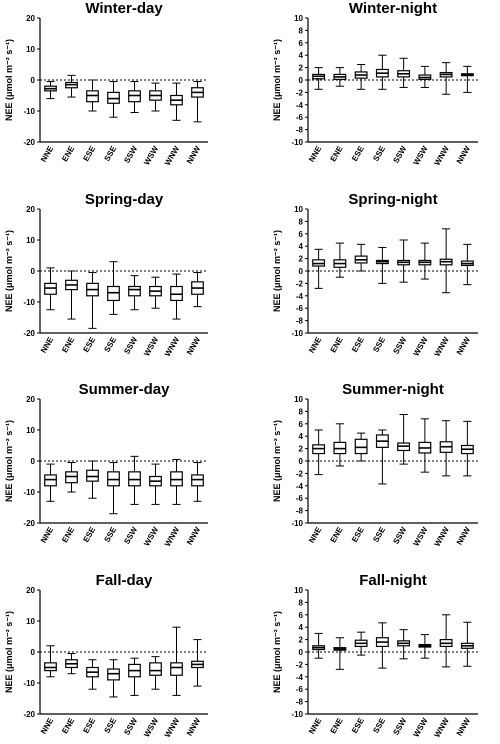  I want to click on y-tick-label: -2, so click(300, 664).